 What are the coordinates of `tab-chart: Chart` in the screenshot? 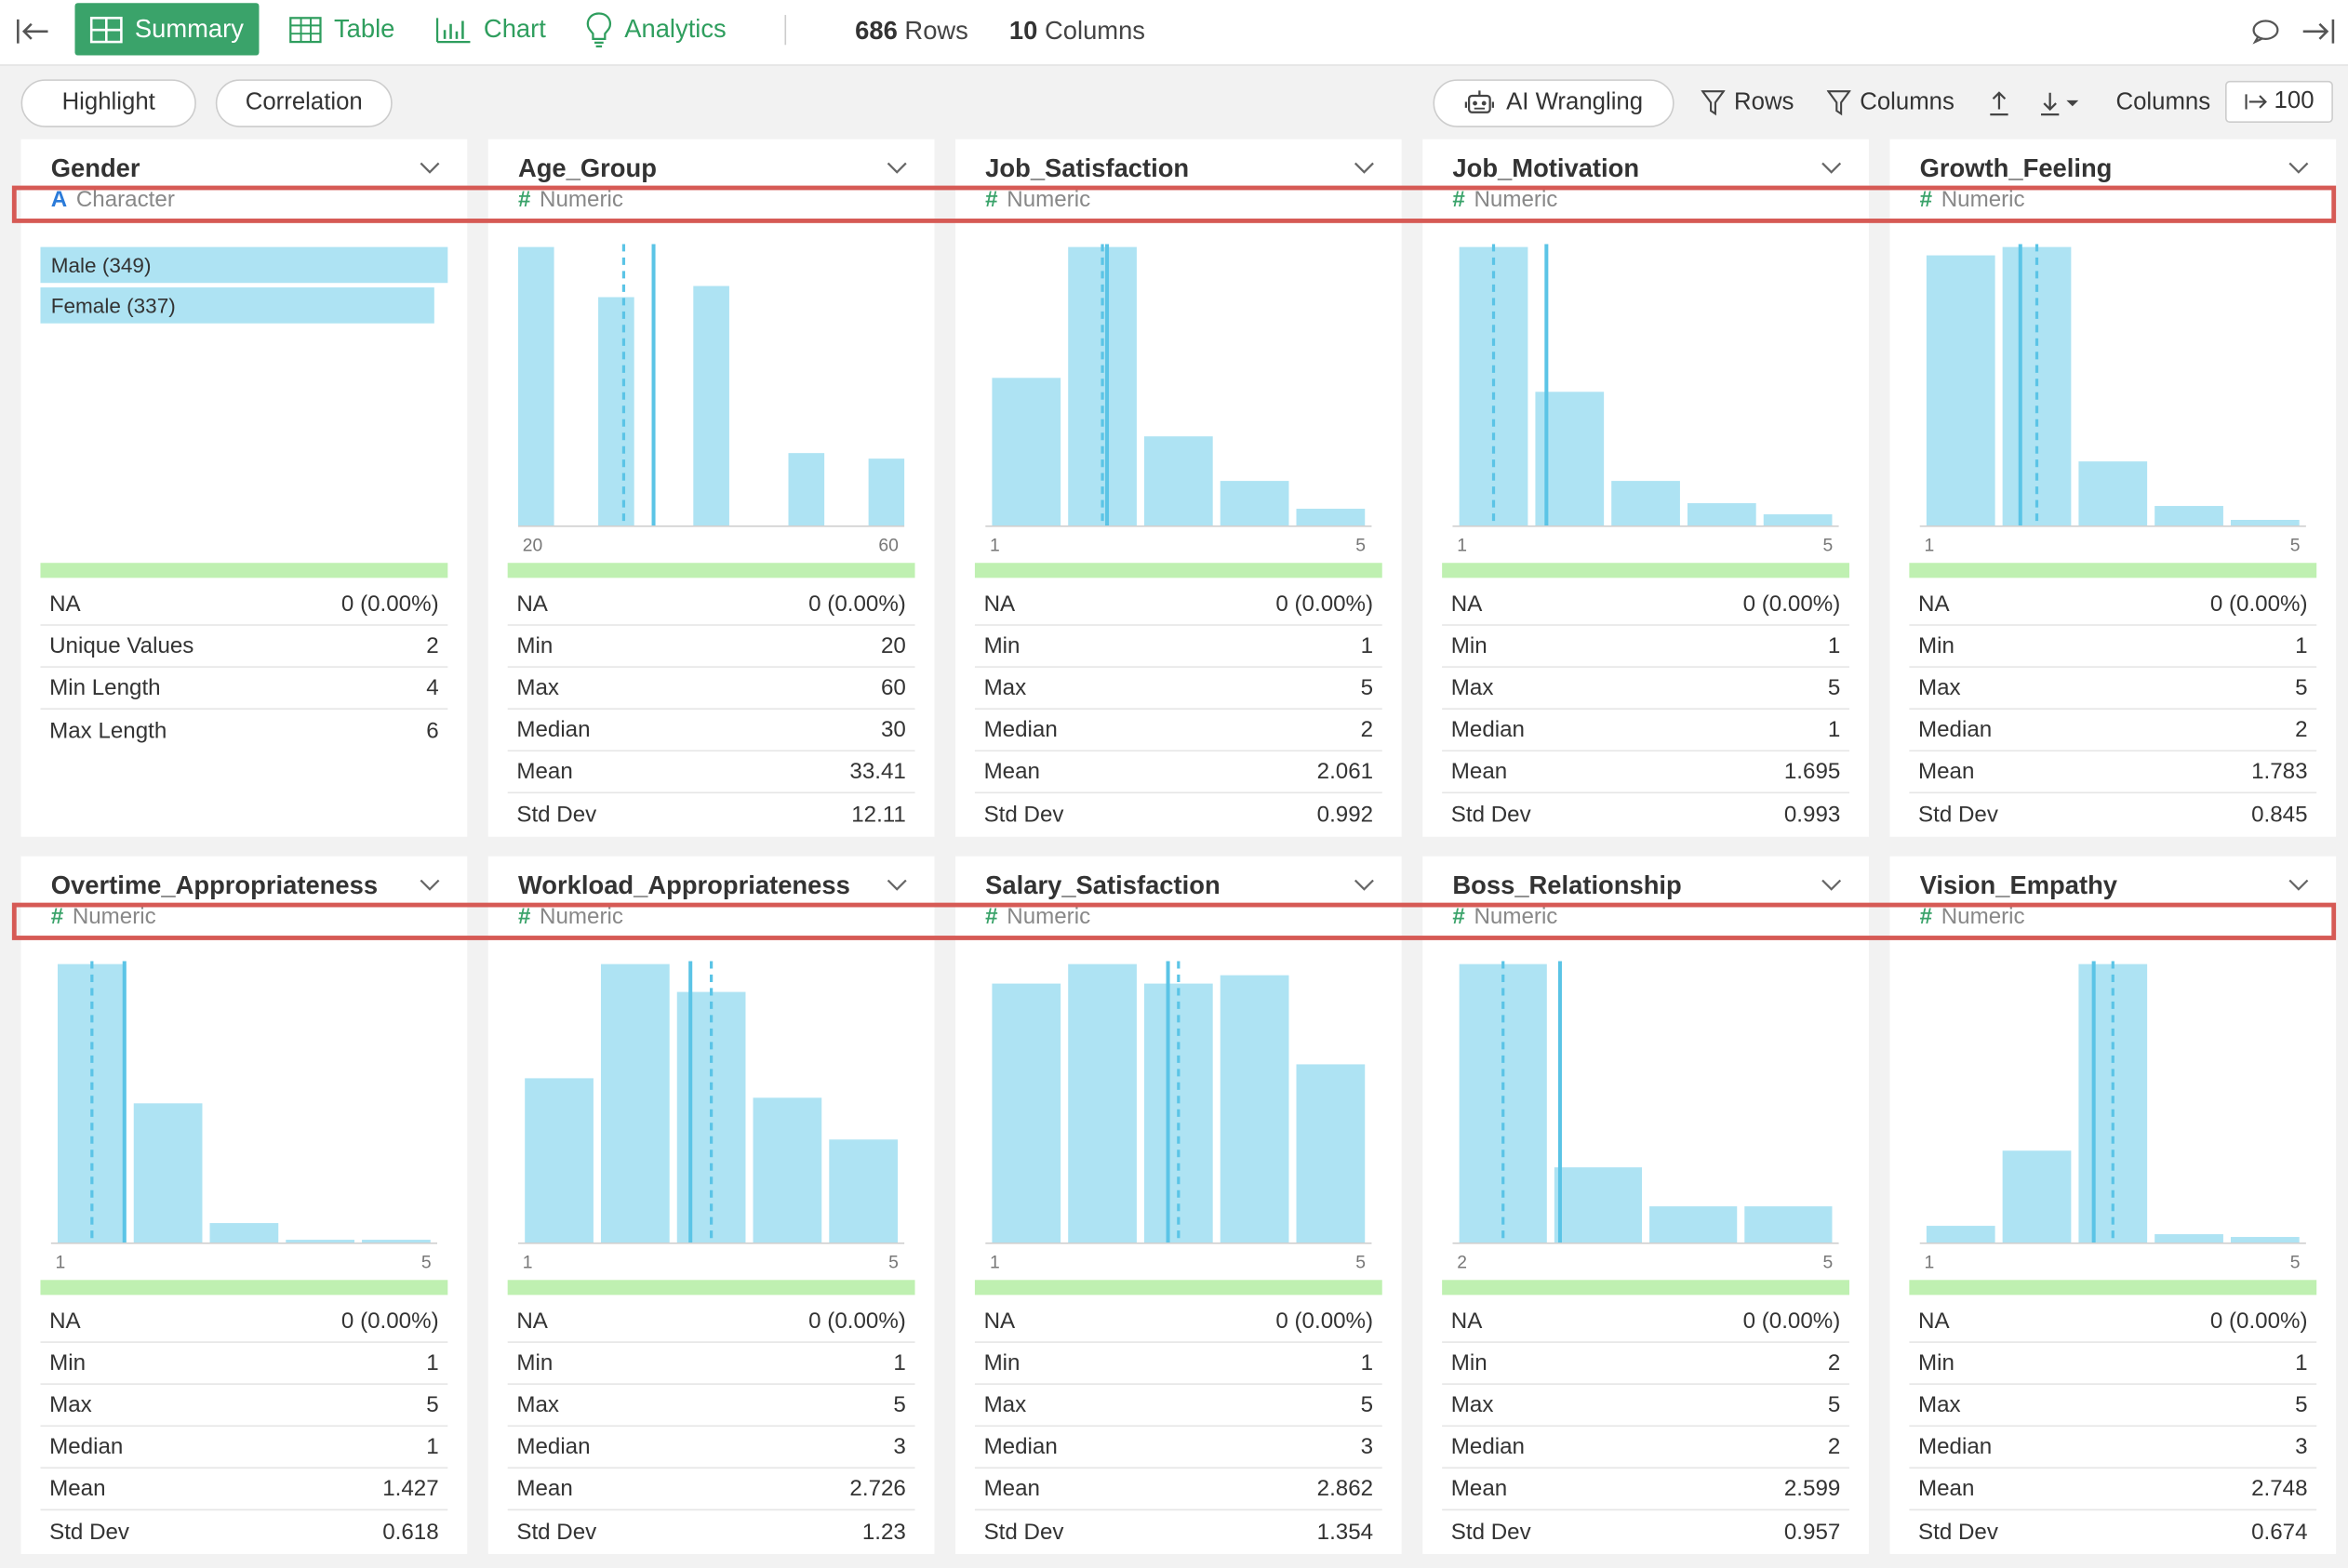 It's located at (490, 29).